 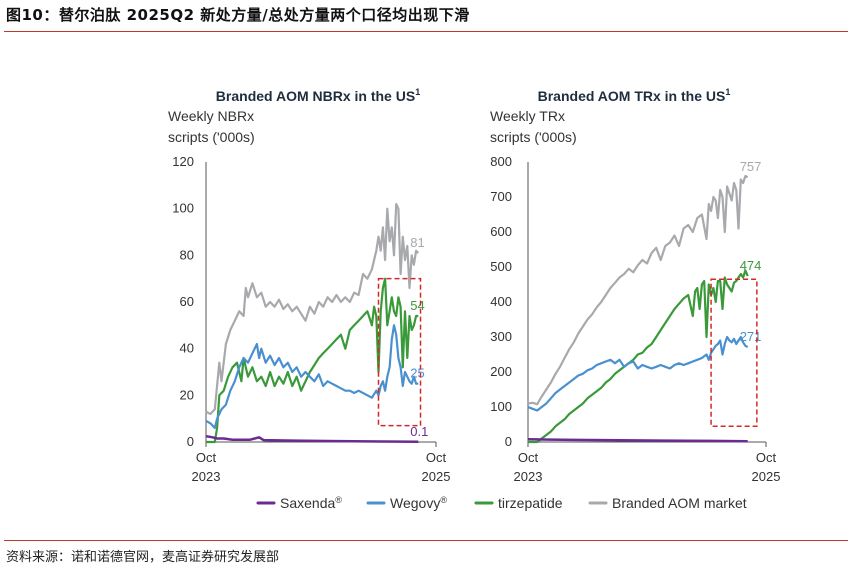 What do you see at coordinates (501, 196) in the screenshot?
I see `chart2-ytick-label: 700` at bounding box center [501, 196].